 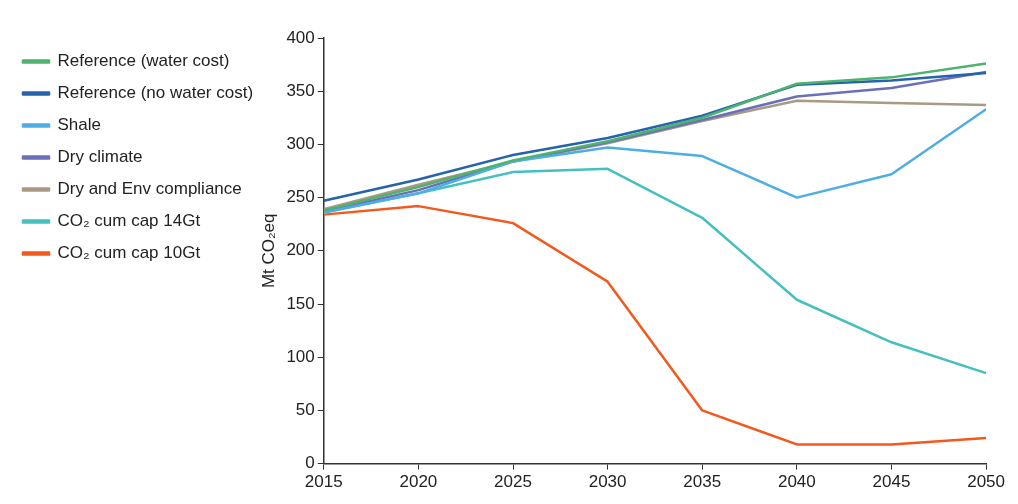 I want to click on x-tick-label: 2025, so click(x=513, y=482).